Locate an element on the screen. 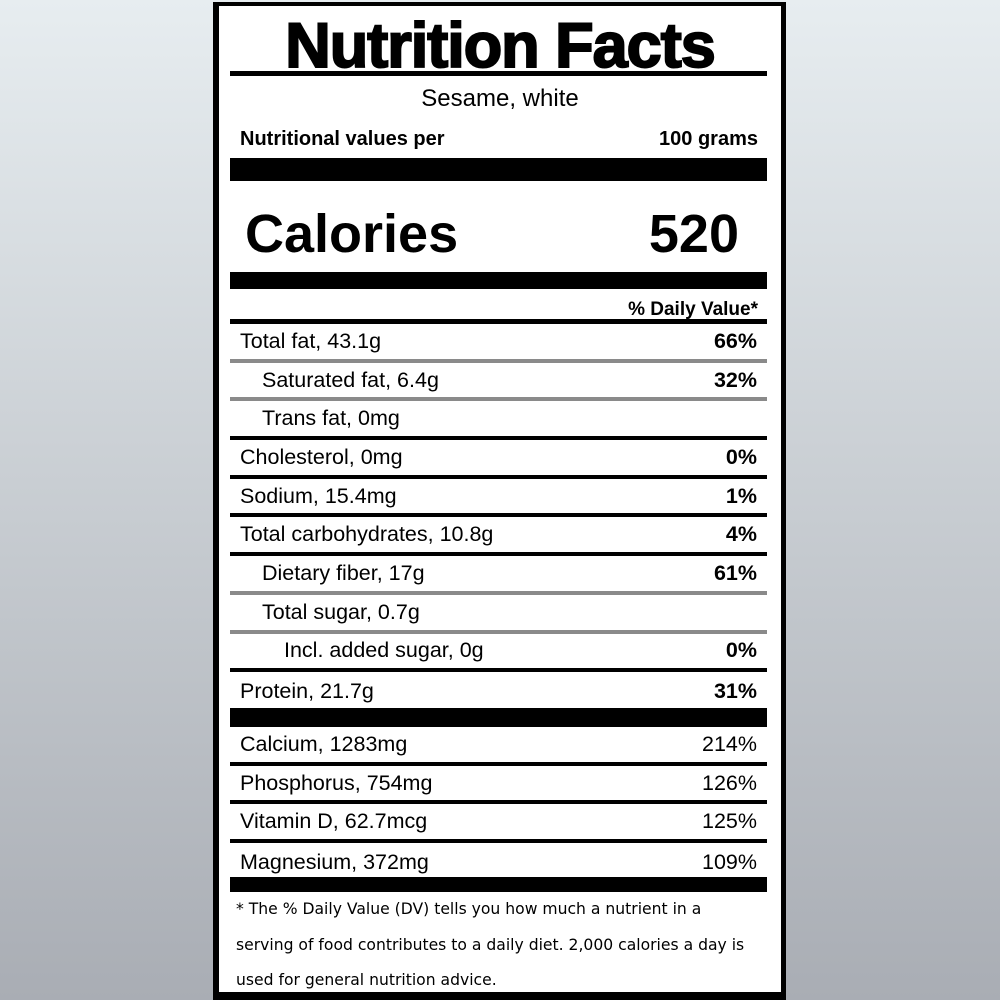 The image size is (1000, 1000). mineral-row: Vitamin D, 62.7mcg 125% is located at coordinates (498, 824).